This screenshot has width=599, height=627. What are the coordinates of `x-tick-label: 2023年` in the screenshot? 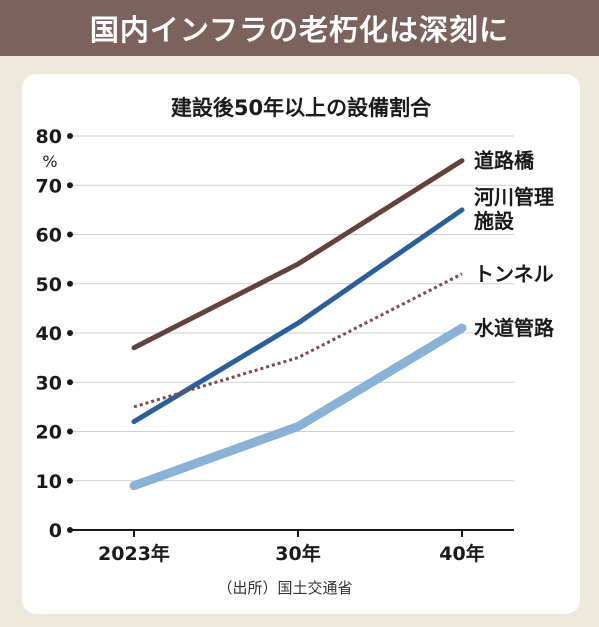 It's located at (134, 553).